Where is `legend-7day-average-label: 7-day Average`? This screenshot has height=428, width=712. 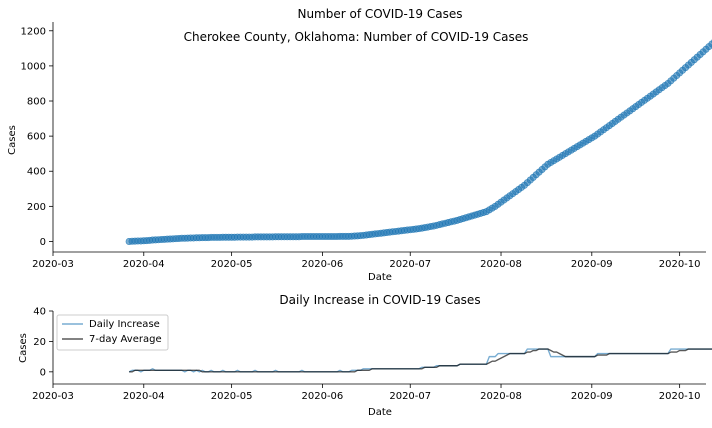
legend-7day-average-label: 7-day Average is located at coordinates (125, 339).